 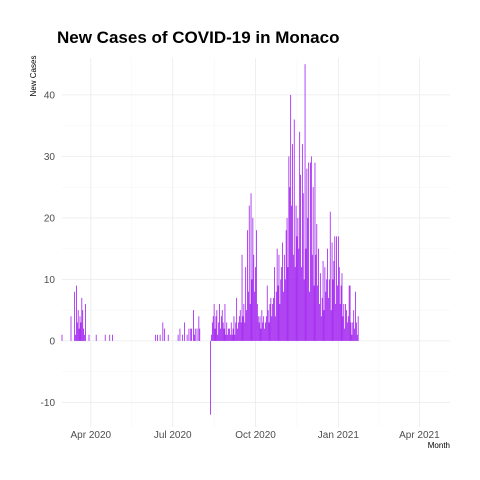 I want to click on x-tick-label: Jan 2021, so click(x=339, y=435).